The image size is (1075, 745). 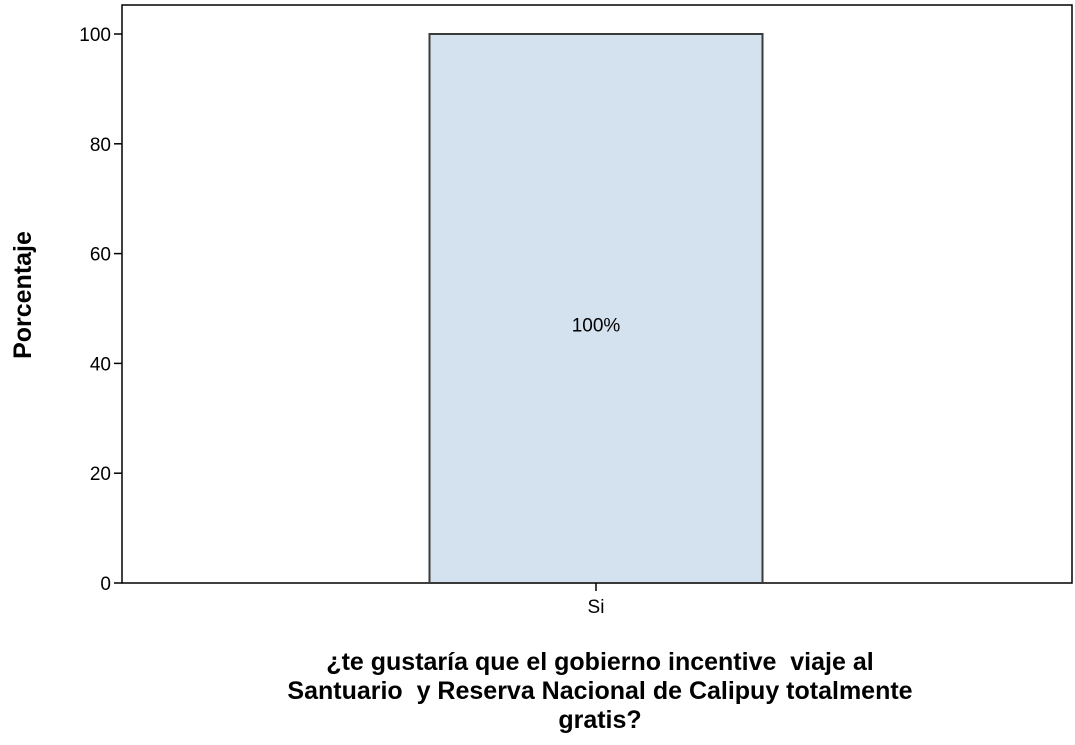 What do you see at coordinates (100, 145) in the screenshot?
I see `y-tick-label: 80` at bounding box center [100, 145].